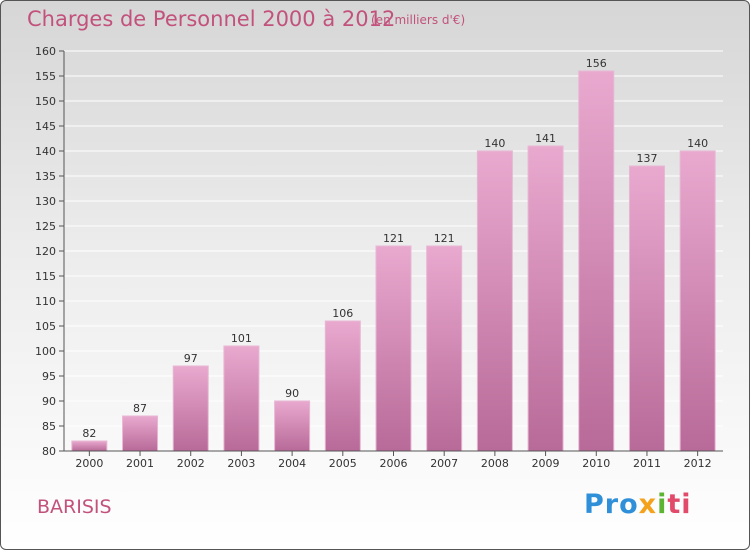 The width and height of the screenshot is (750, 550). What do you see at coordinates (140, 408) in the screenshot?
I see `bar-value-label: 87` at bounding box center [140, 408].